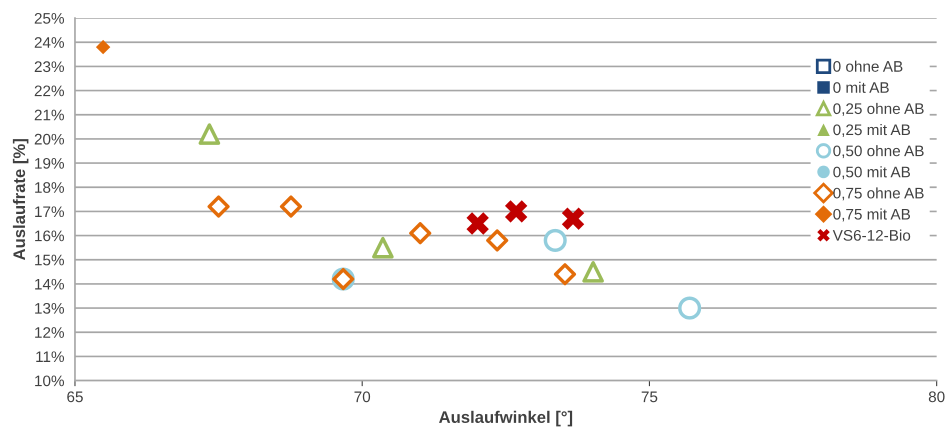 The height and width of the screenshot is (441, 949). Describe the element at coordinates (871, 173) in the screenshot. I see `legend-label: 0,50 mit AB` at that location.